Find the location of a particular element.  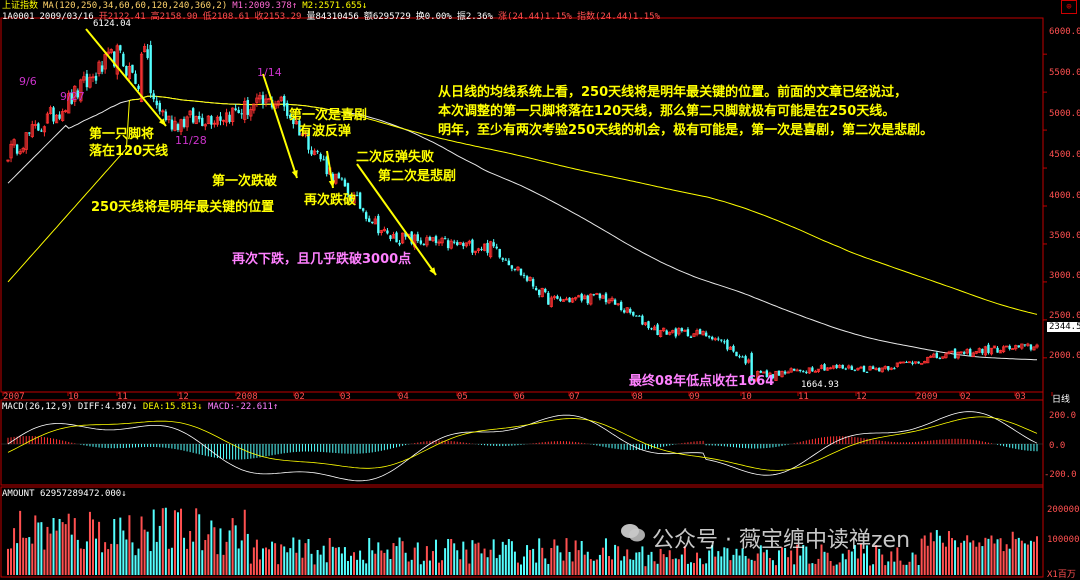

volume-header: AMOUNT 62957289472.000↓ is located at coordinates (64, 494).